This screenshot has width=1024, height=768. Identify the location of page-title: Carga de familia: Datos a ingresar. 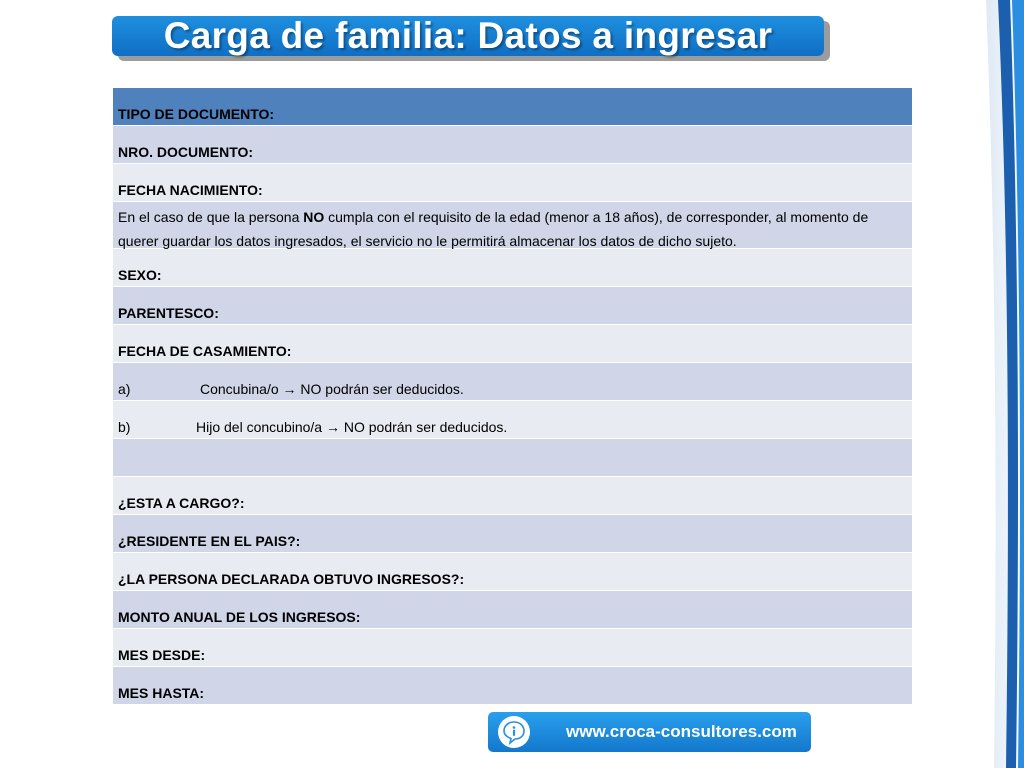
(468, 35).